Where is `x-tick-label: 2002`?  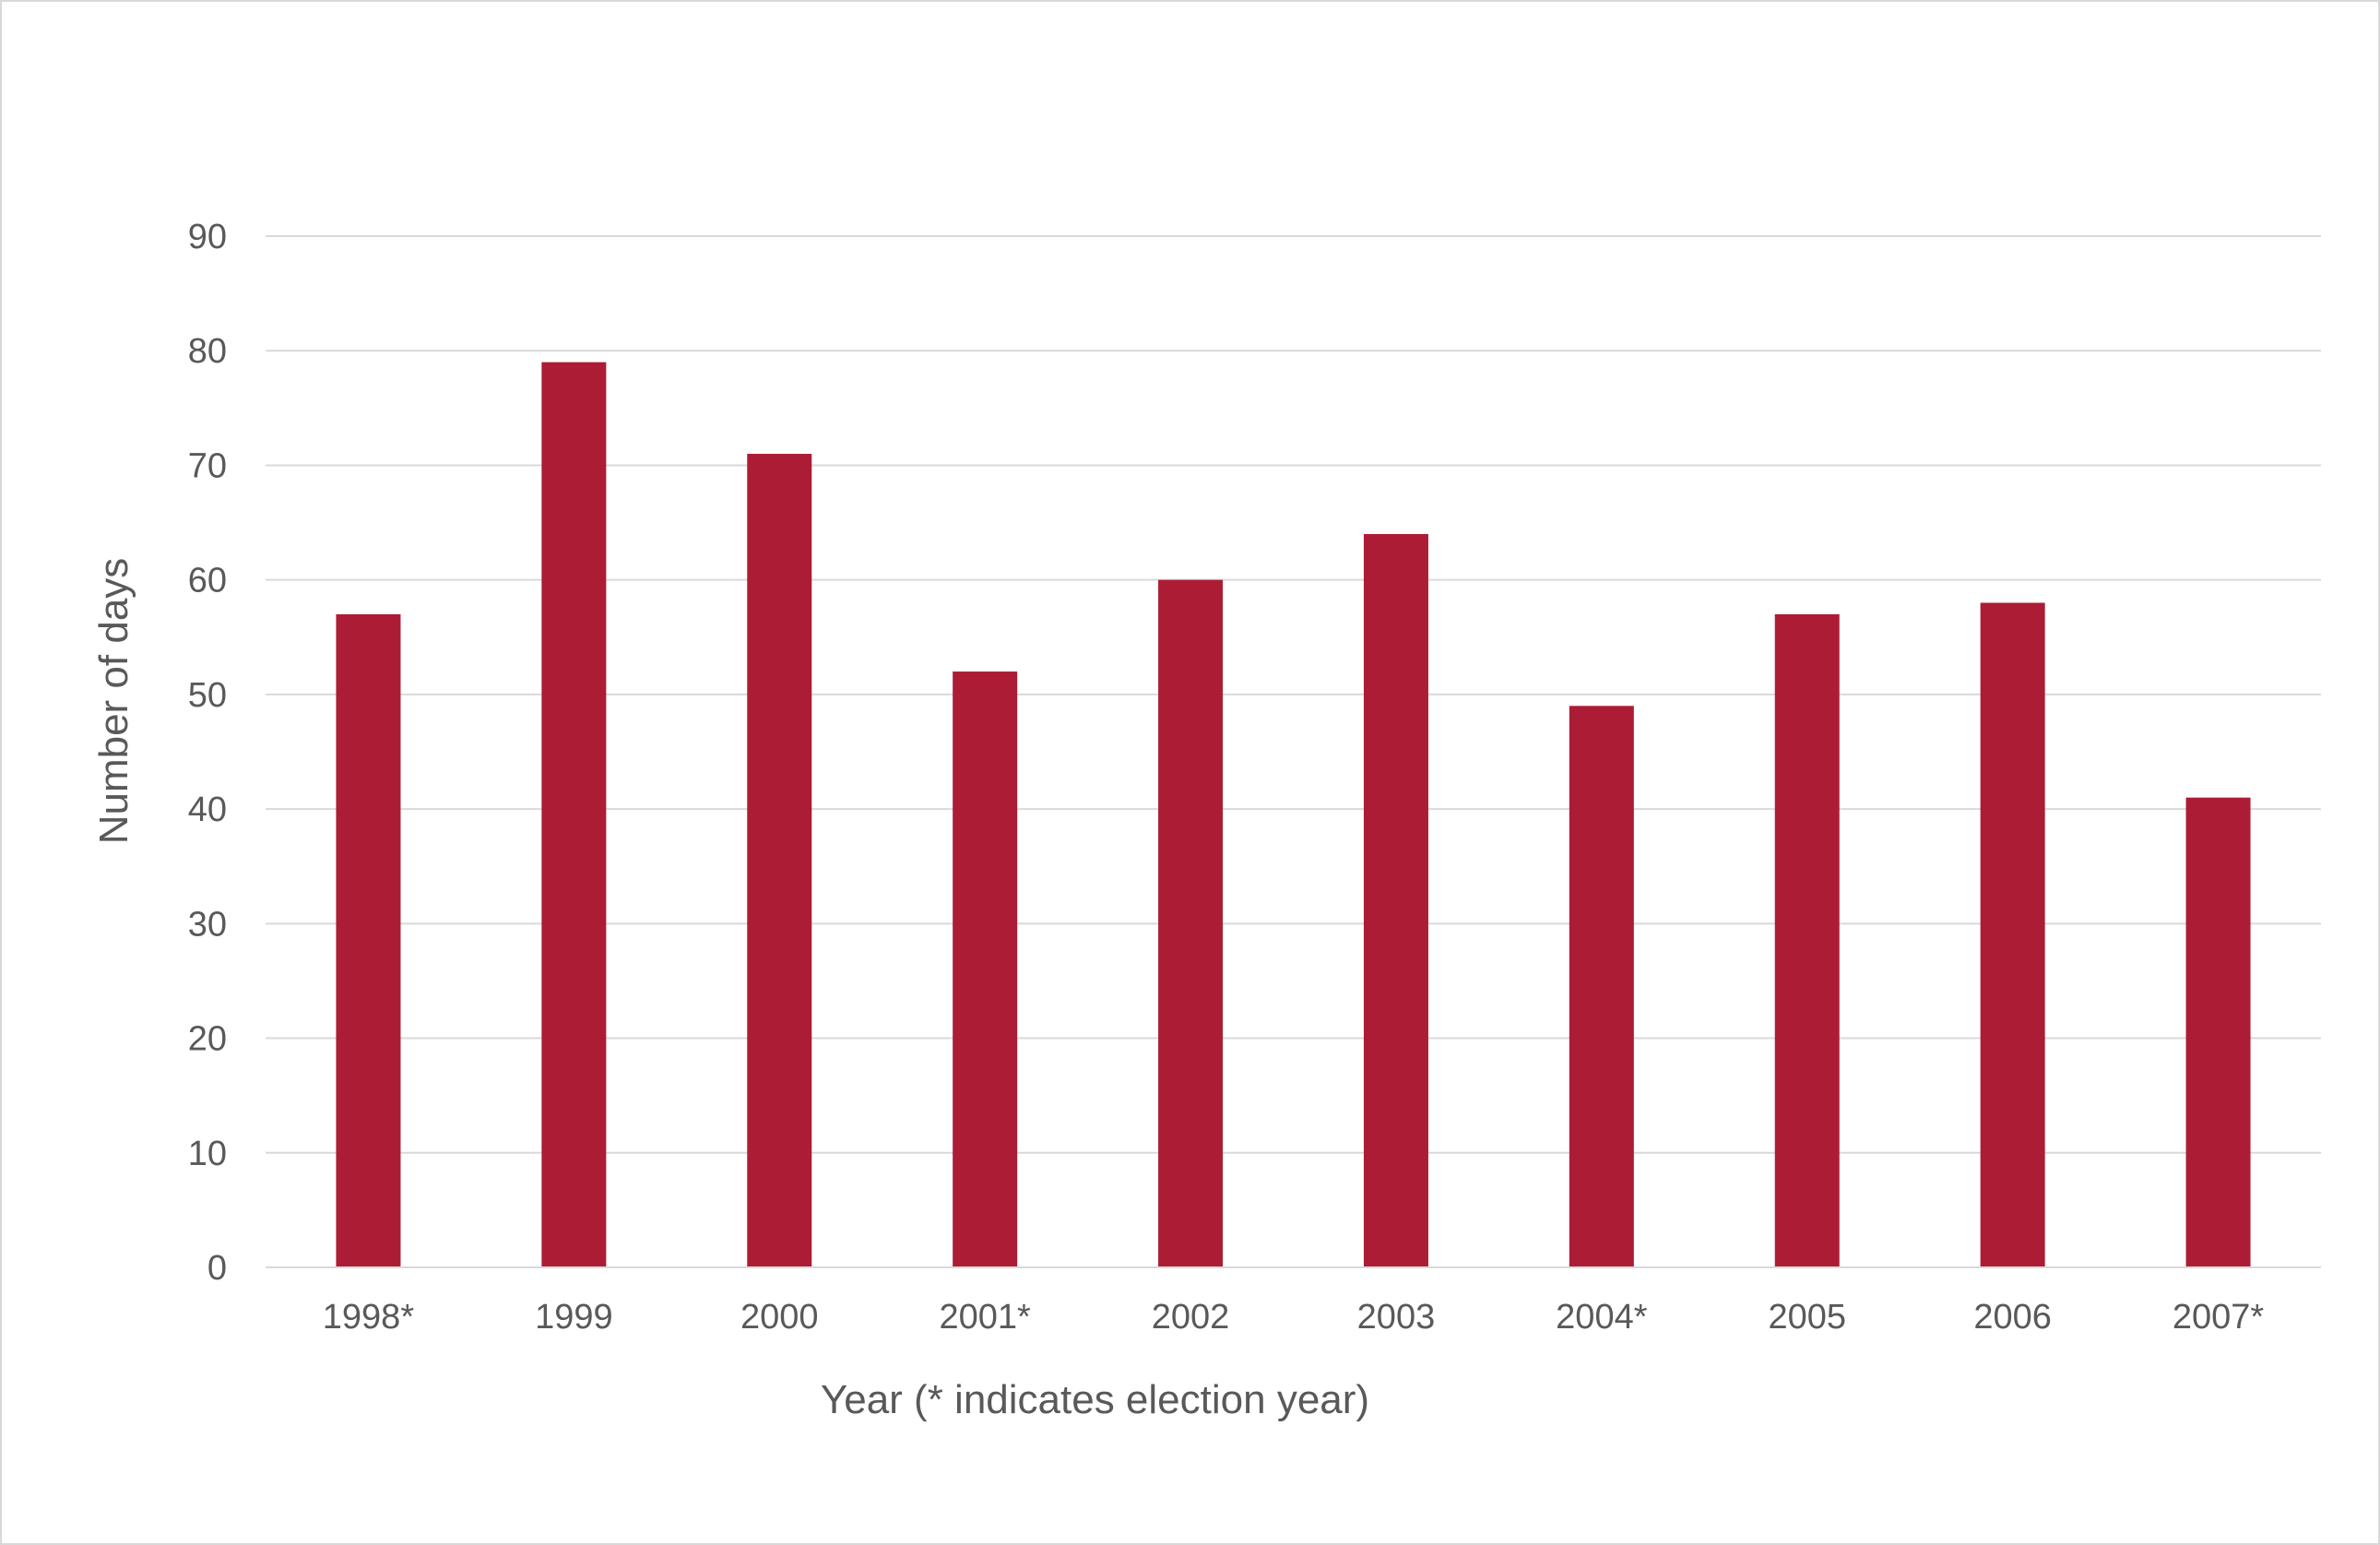
x-tick-label: 2002 is located at coordinates (1191, 1318).